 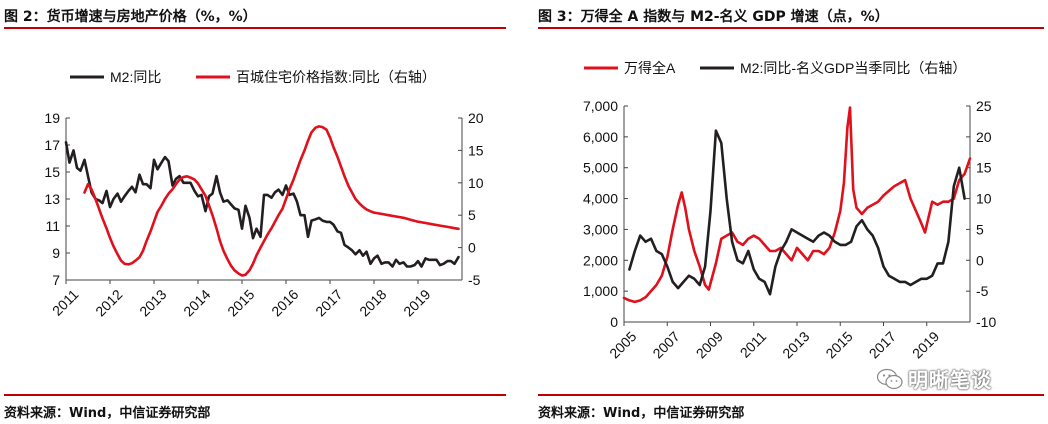 What do you see at coordinates (52, 172) in the screenshot?
I see `left-y-tick-label: 15` at bounding box center [52, 172].